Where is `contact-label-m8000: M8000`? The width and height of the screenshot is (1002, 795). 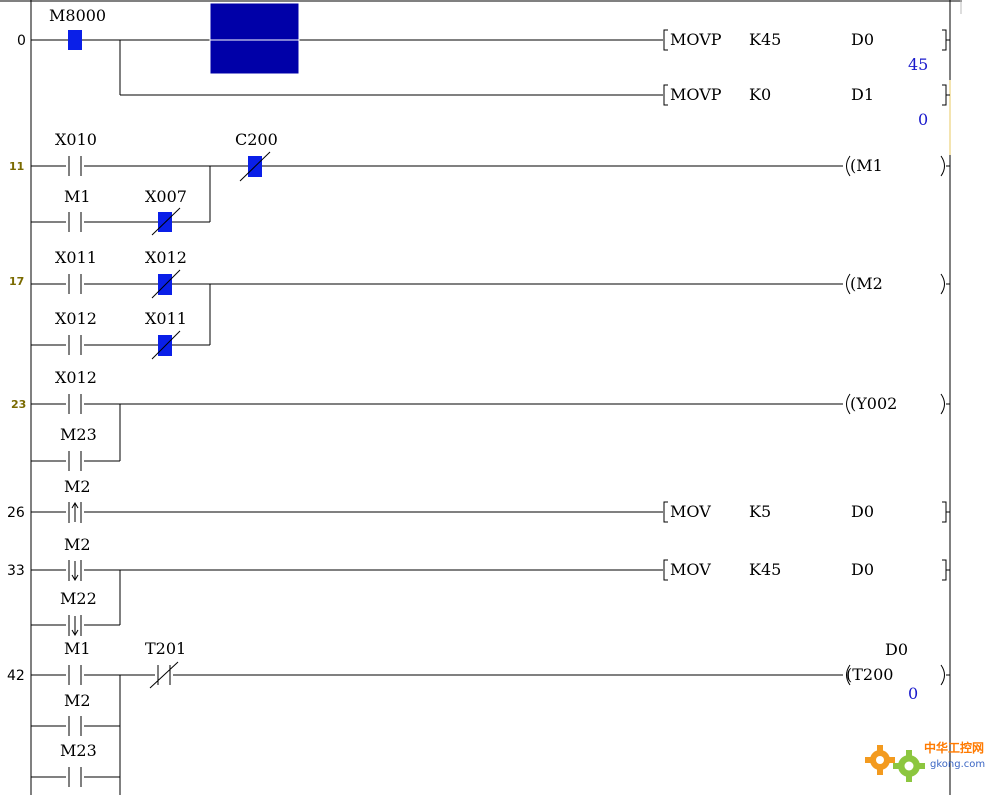 contact-label-m8000: M8000 is located at coordinates (77, 15).